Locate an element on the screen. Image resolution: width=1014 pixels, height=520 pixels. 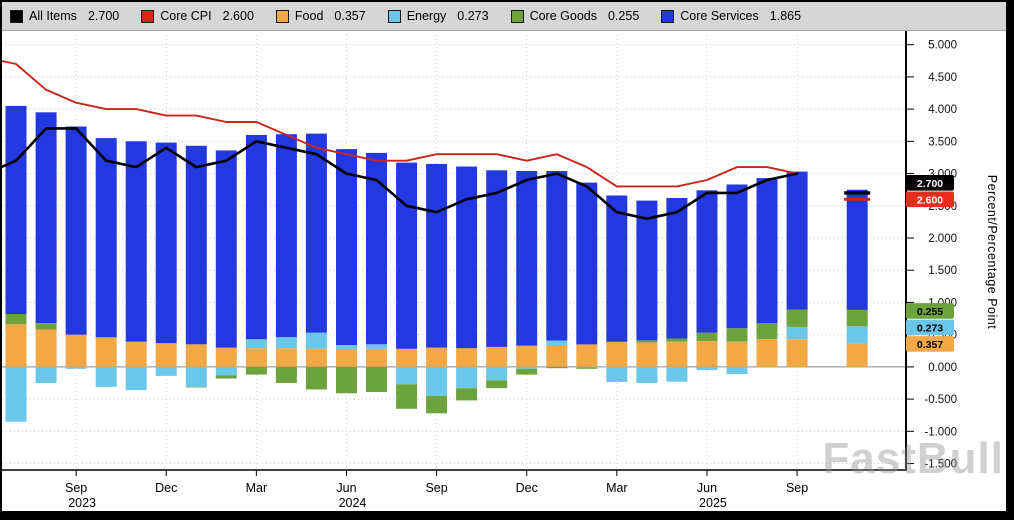
all-items-line is located at coordinates (399, 173).